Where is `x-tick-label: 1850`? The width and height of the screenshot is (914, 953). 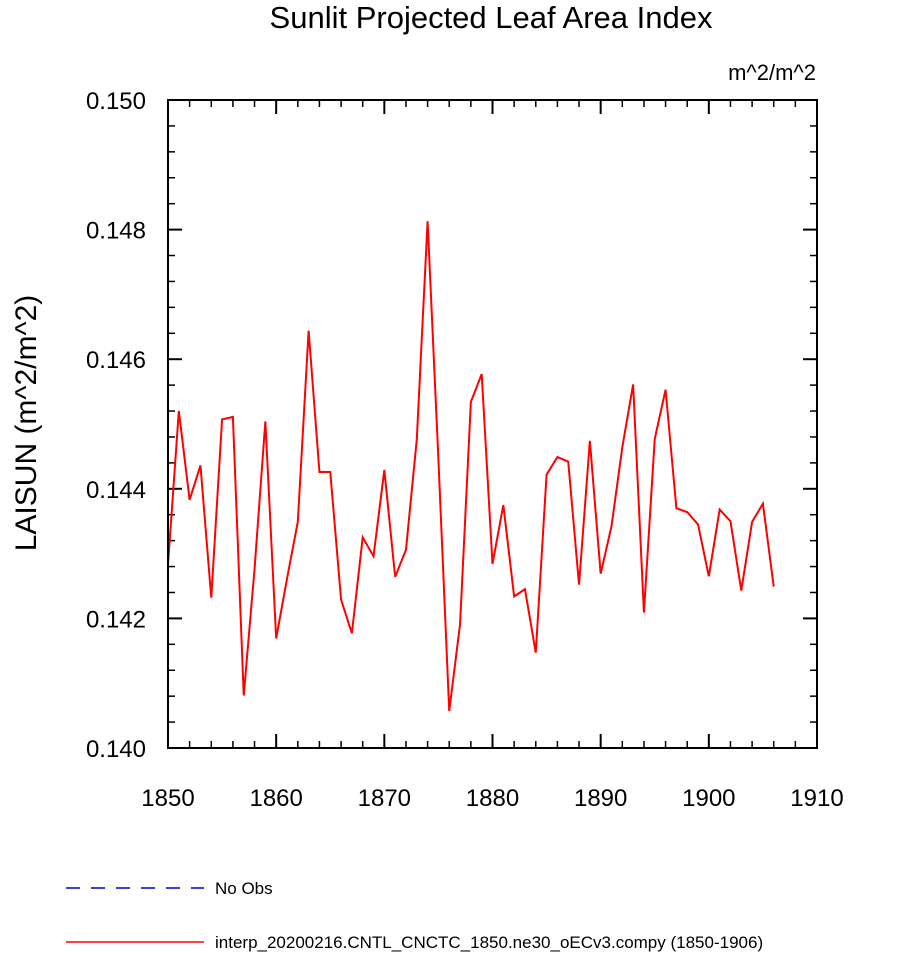
x-tick-label: 1850 is located at coordinates (167, 798).